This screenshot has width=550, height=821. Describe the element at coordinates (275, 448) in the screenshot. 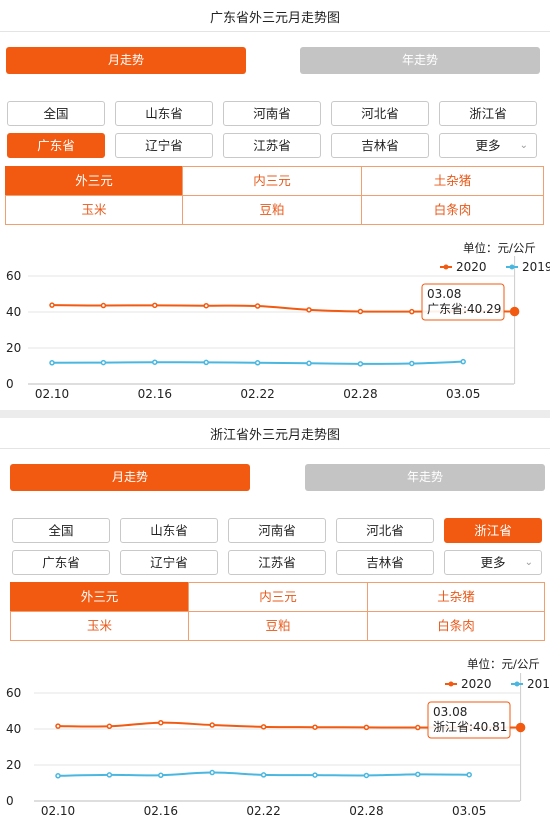

I see `title-divider` at that location.